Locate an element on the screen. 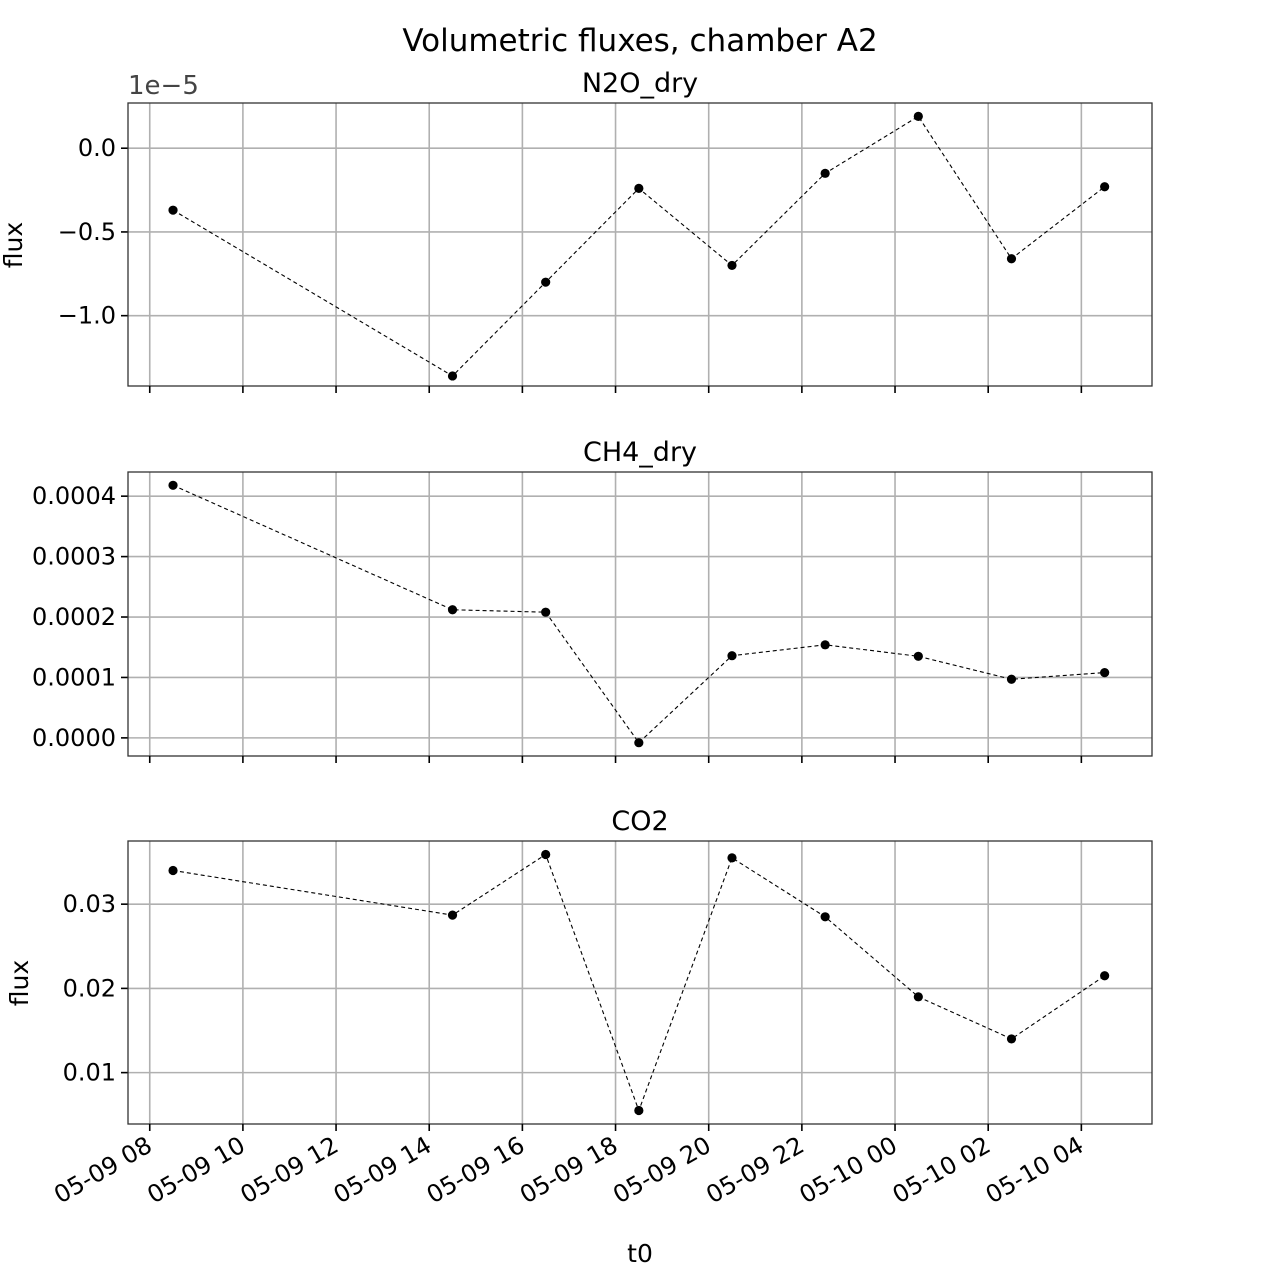 This screenshot has height=1280, width=1280. x-tick-label: 05-09 20 is located at coordinates (661, 1170).